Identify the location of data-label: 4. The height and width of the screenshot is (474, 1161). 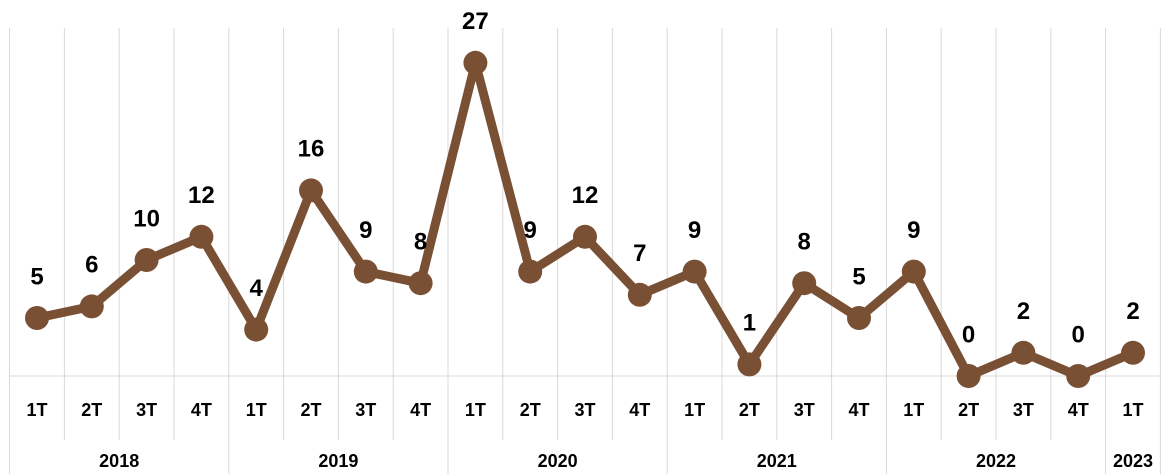
(257, 288).